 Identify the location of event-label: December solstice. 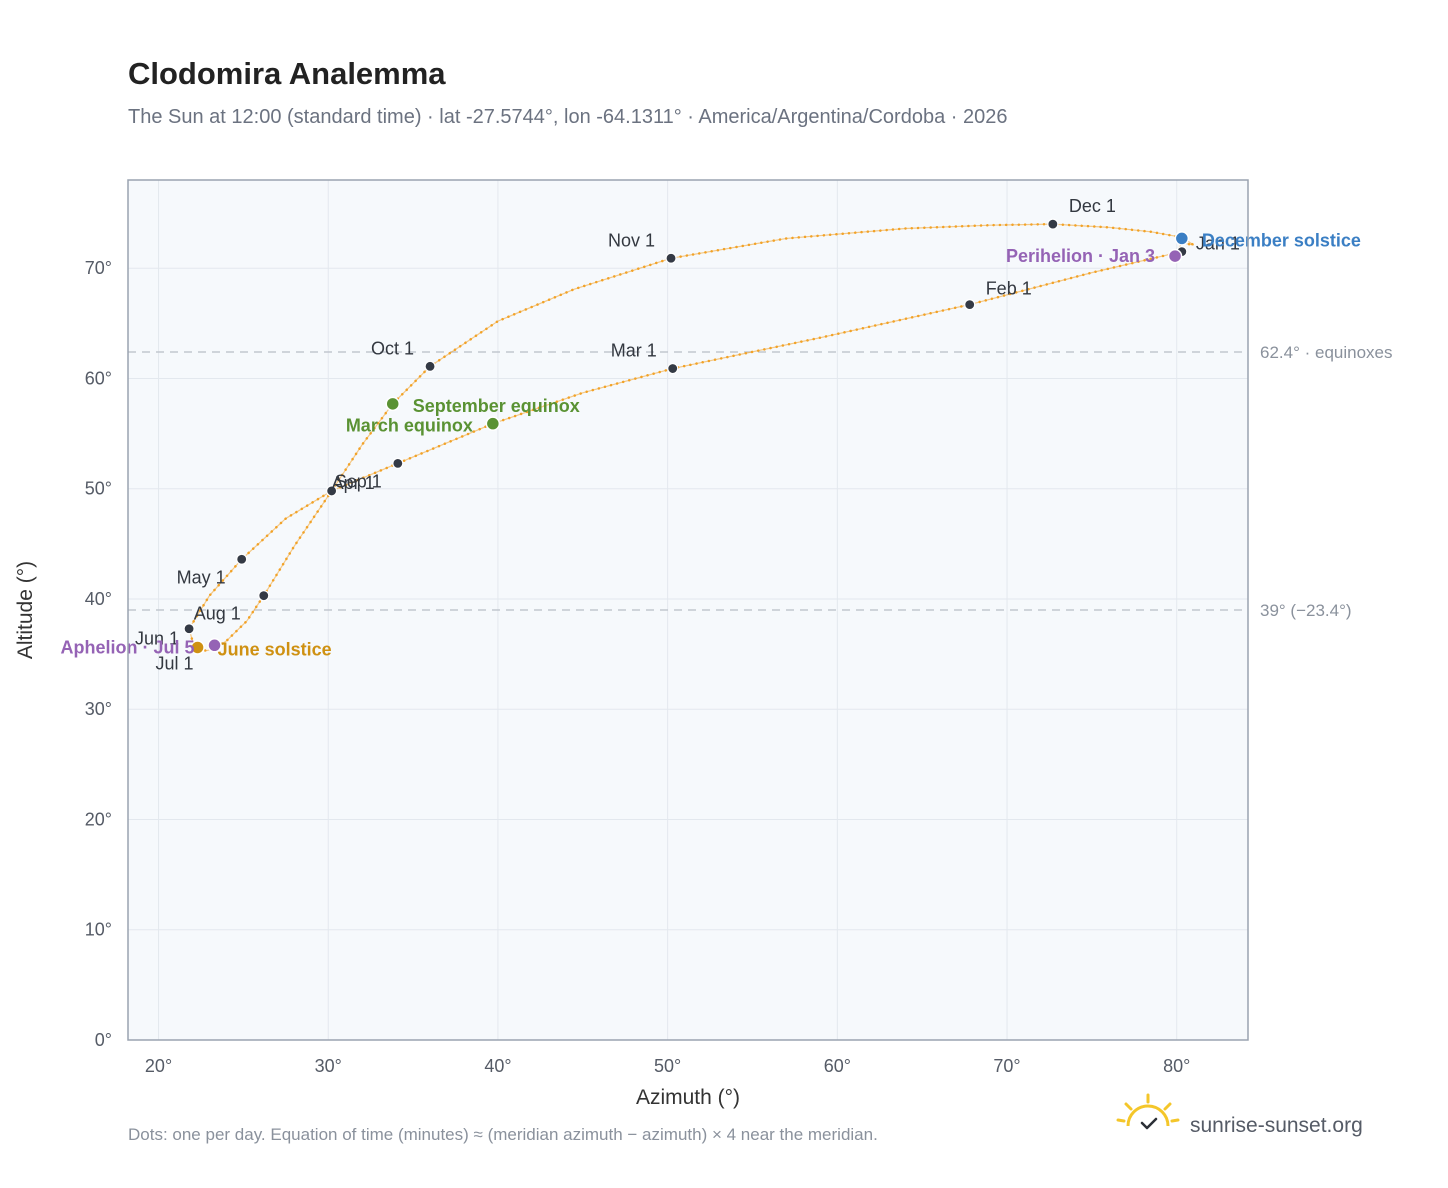
(1281, 240).